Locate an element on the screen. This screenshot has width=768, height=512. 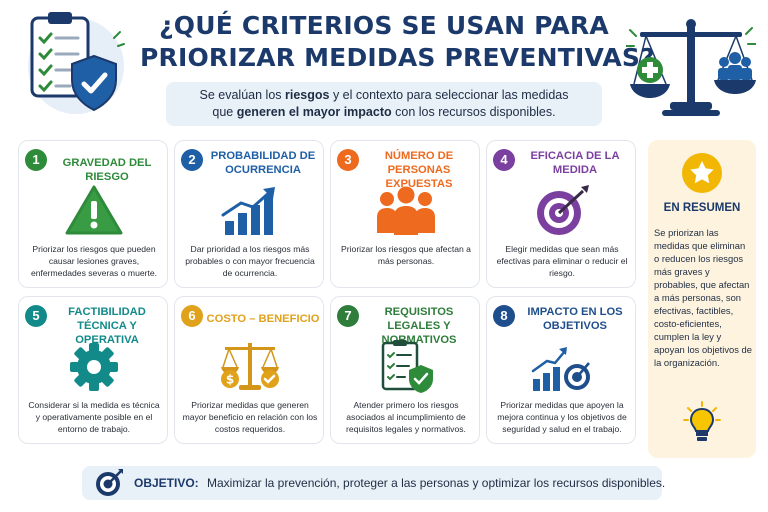
checklist-shield-icon is located at coordinates (407, 366).